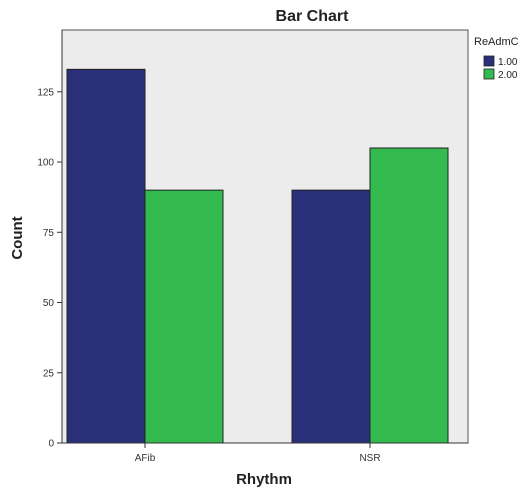  I want to click on legend: ReAdmC 1.00 2.00, so click(496, 58).